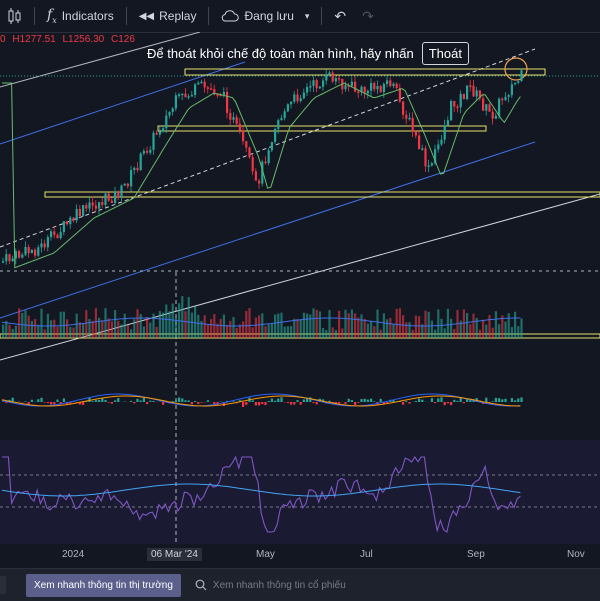 The image size is (600, 601). What do you see at coordinates (300, 556) in the screenshot?
I see `time-axis: 2024 06 Mar '24 May Jul Sep Nov` at bounding box center [300, 556].